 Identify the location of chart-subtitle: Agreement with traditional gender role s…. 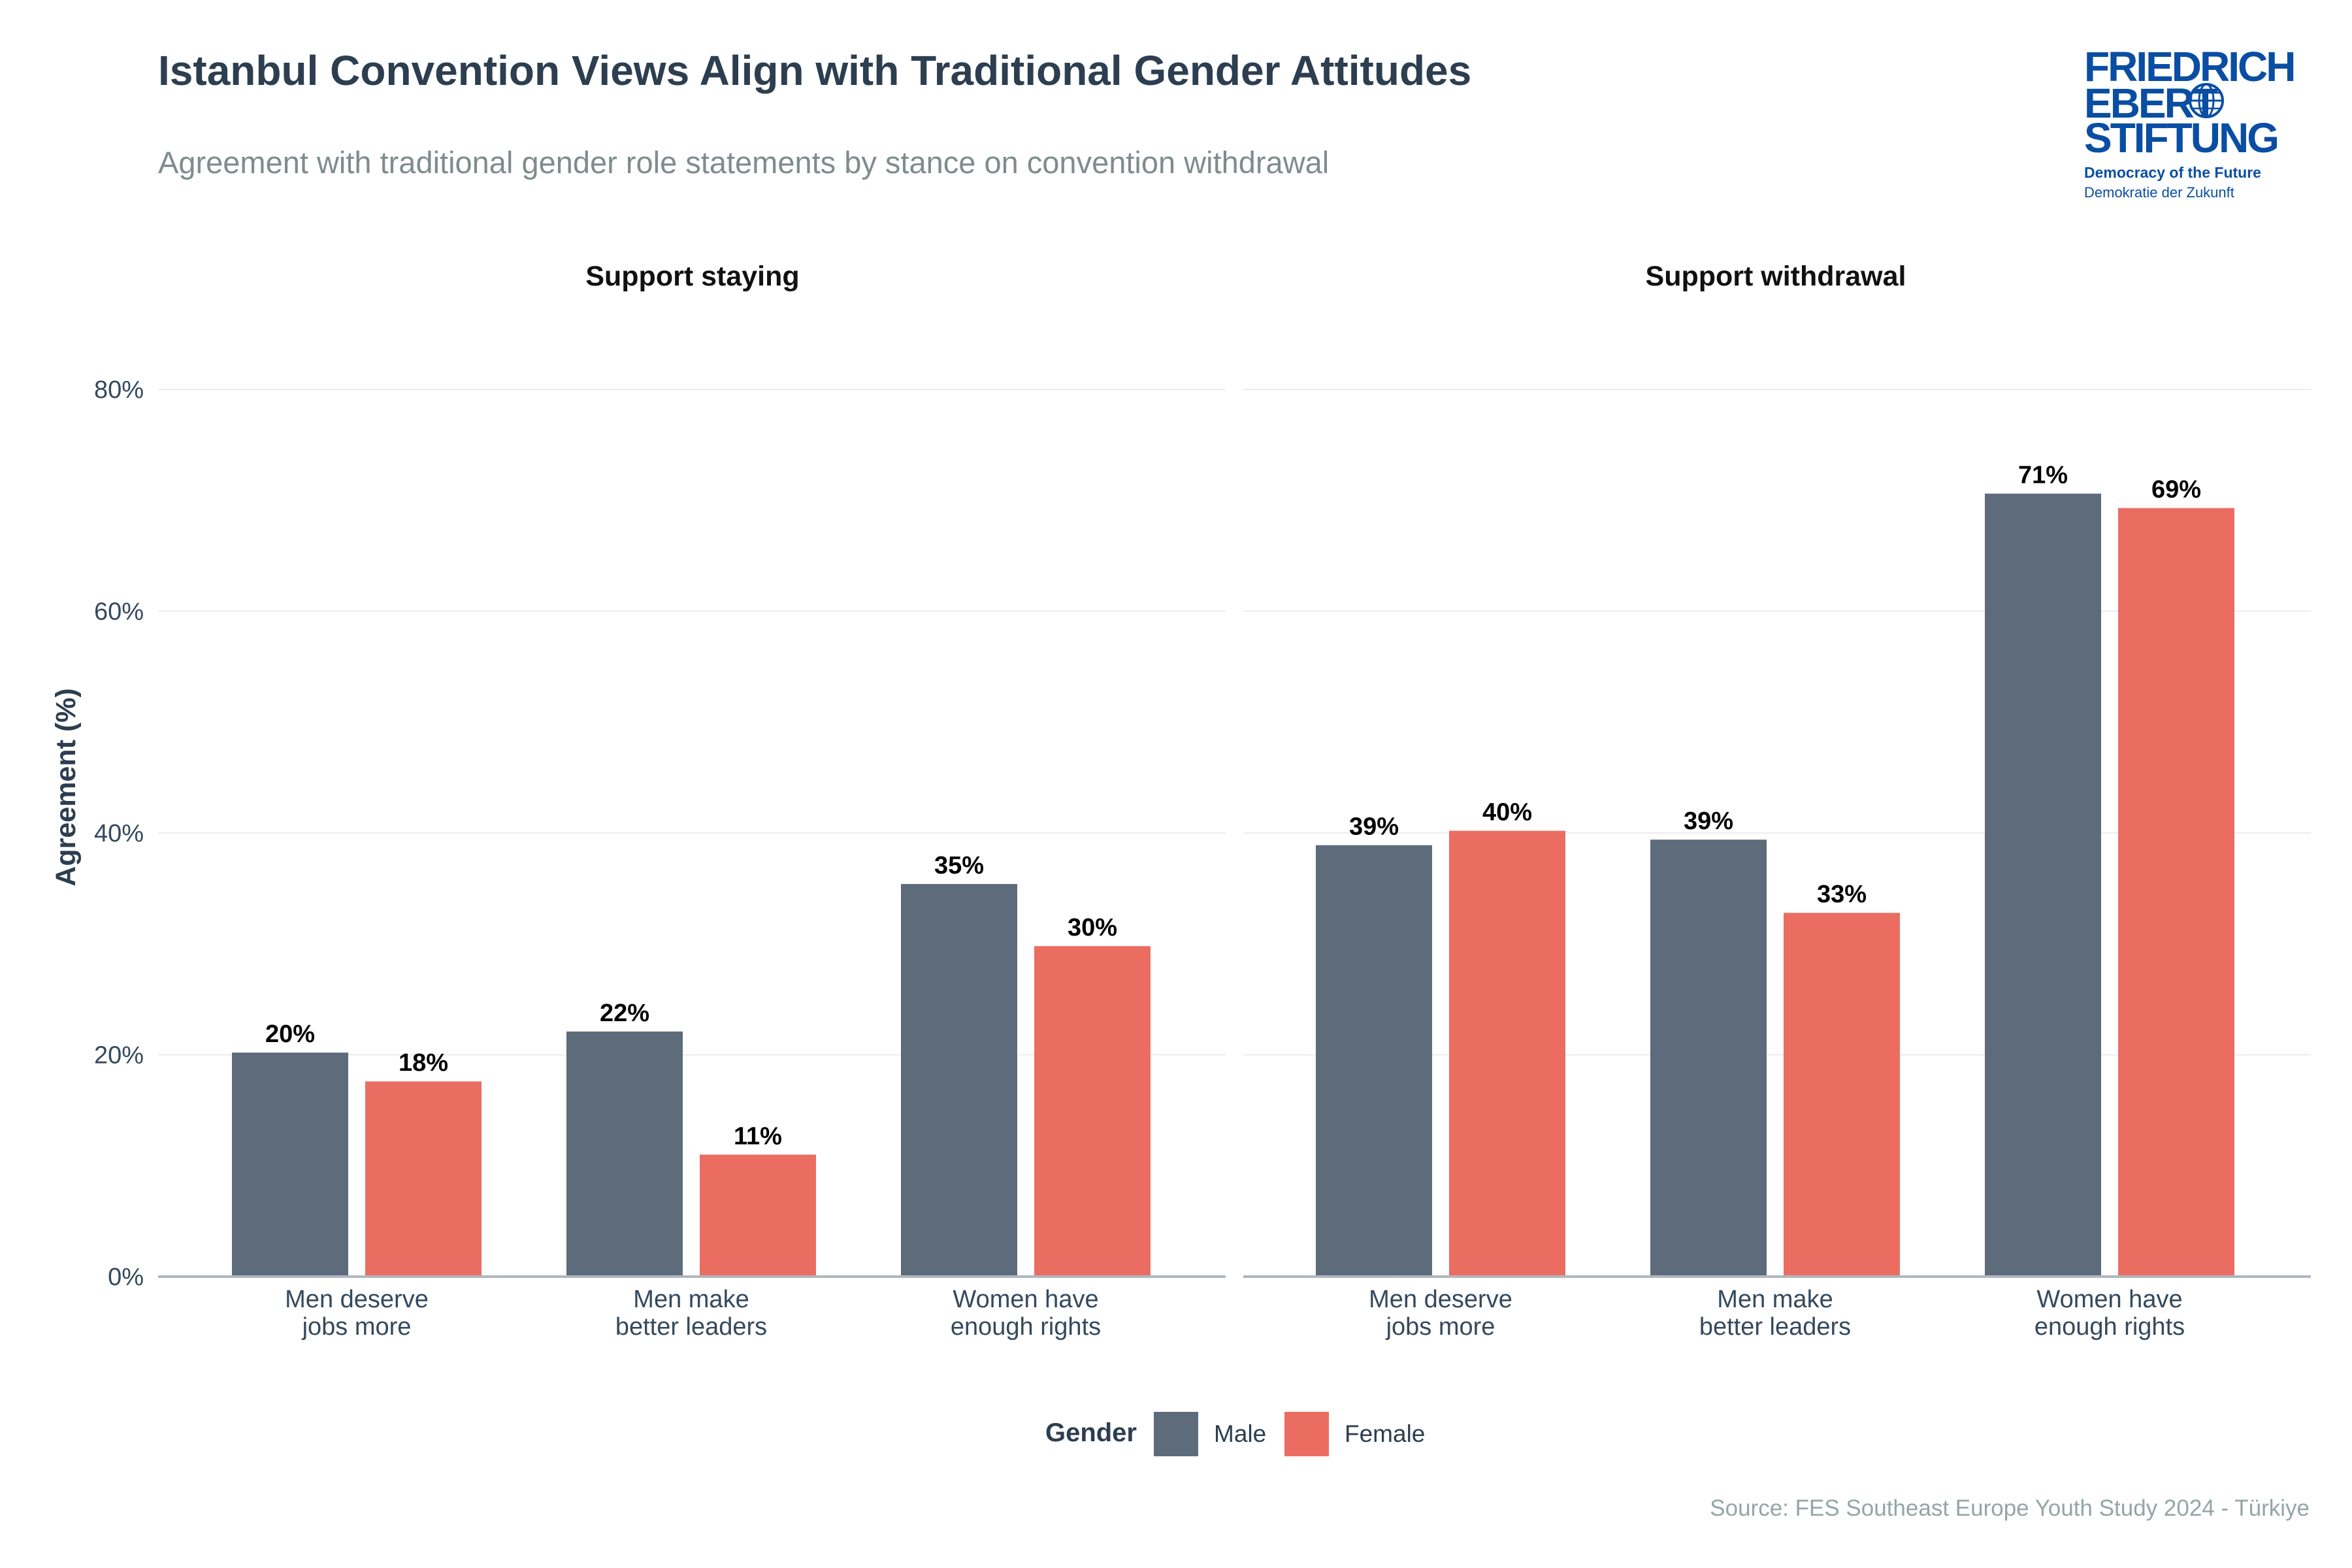
(743, 162).